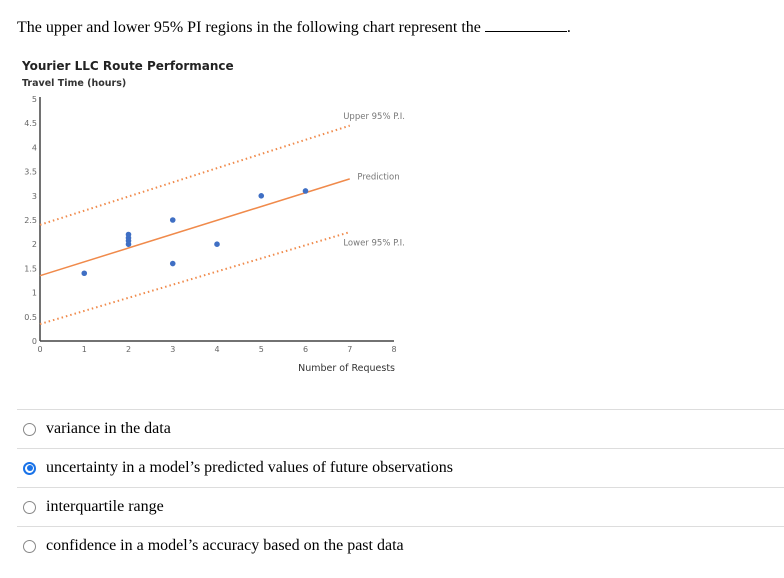 Image resolution: width=784 pixels, height=578 pixels. Describe the element at coordinates (39, 349) in the screenshot. I see `x-tick-label: 0` at that location.